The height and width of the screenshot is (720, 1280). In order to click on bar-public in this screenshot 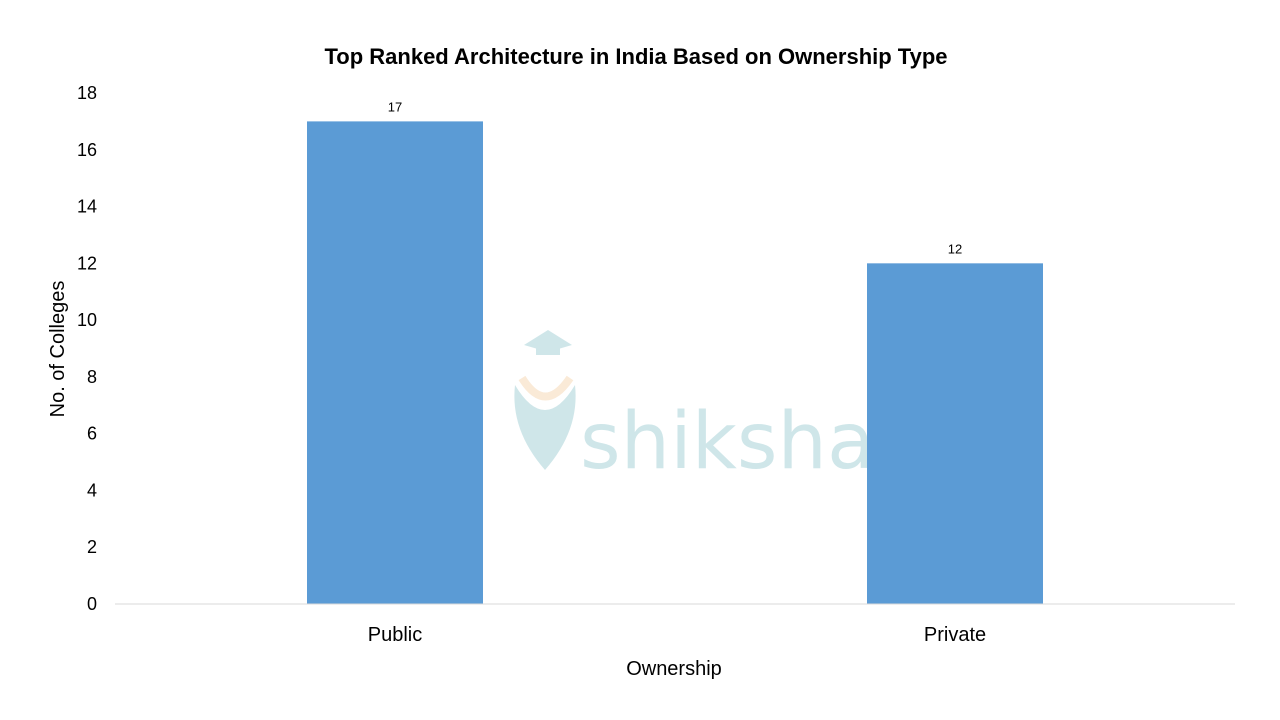, I will do `click(395, 362)`.